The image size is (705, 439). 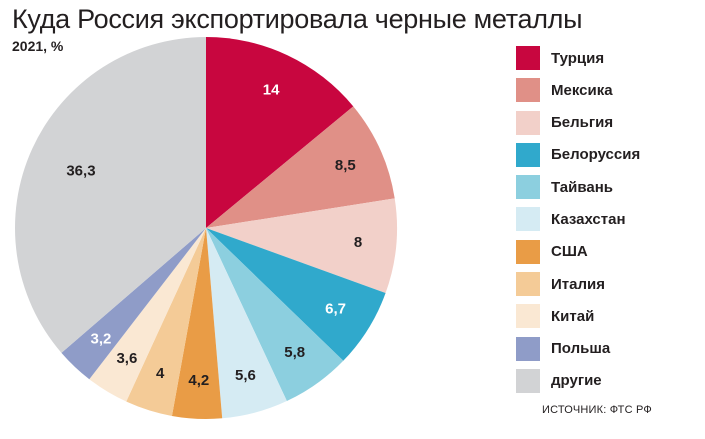 I want to click on legend-label: Бельгия, so click(x=582, y=123).